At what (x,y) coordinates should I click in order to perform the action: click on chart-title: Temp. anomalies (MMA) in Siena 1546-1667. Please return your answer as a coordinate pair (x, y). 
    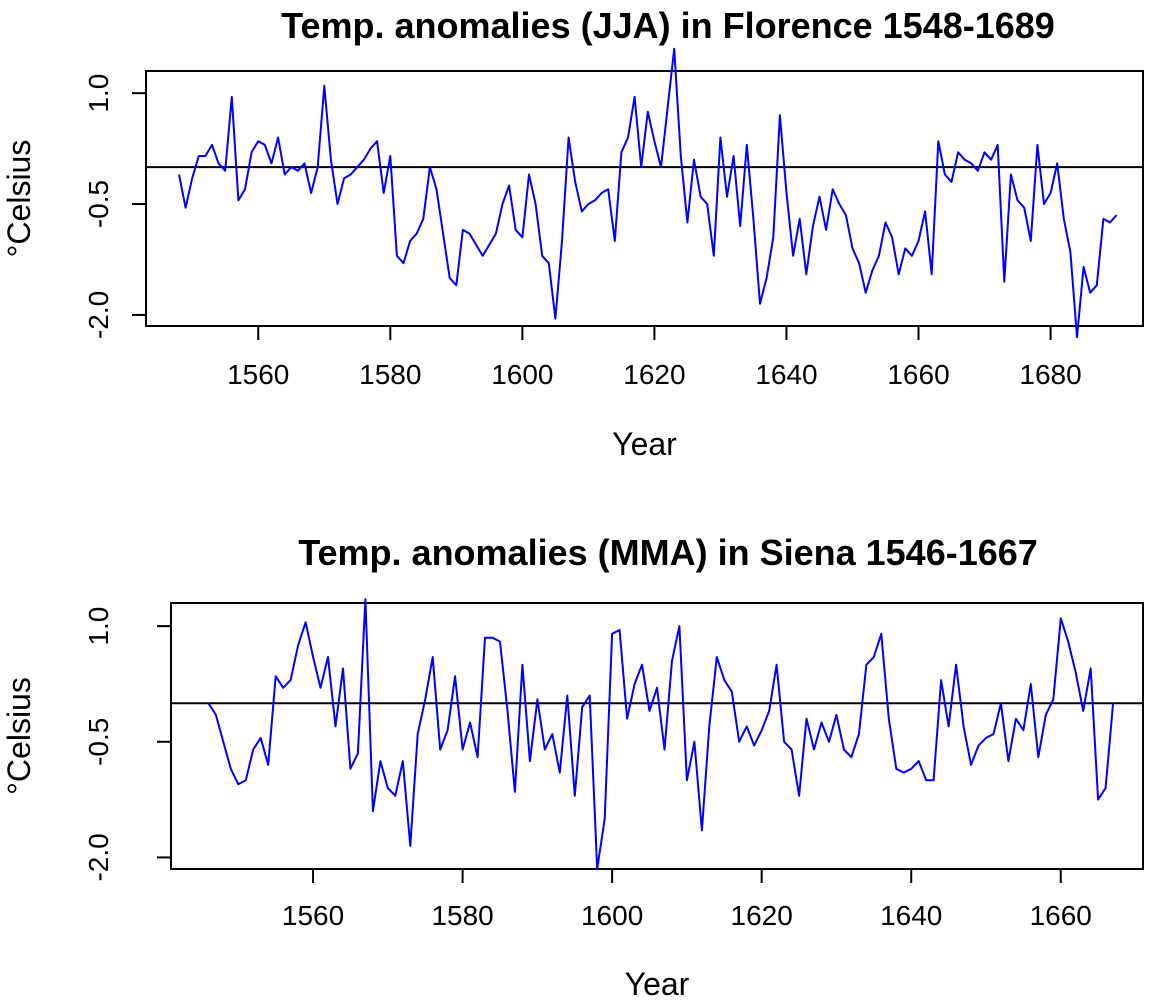
    Looking at the image, I should click on (668, 552).